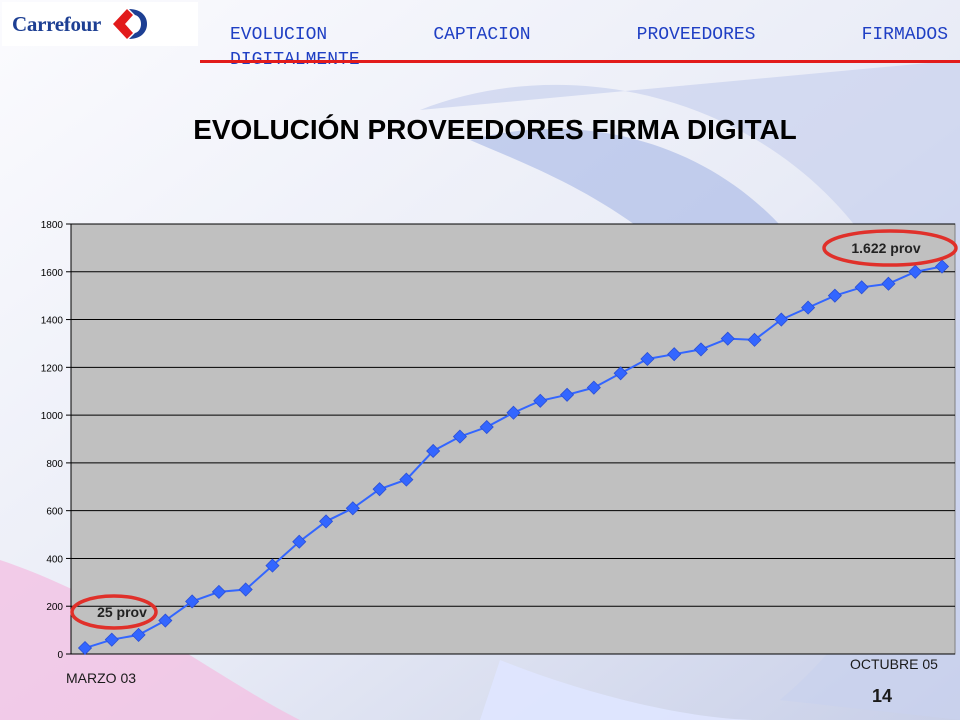 The height and width of the screenshot is (720, 960). Describe the element at coordinates (580, 61) in the screenshot. I see `header-rule` at that location.